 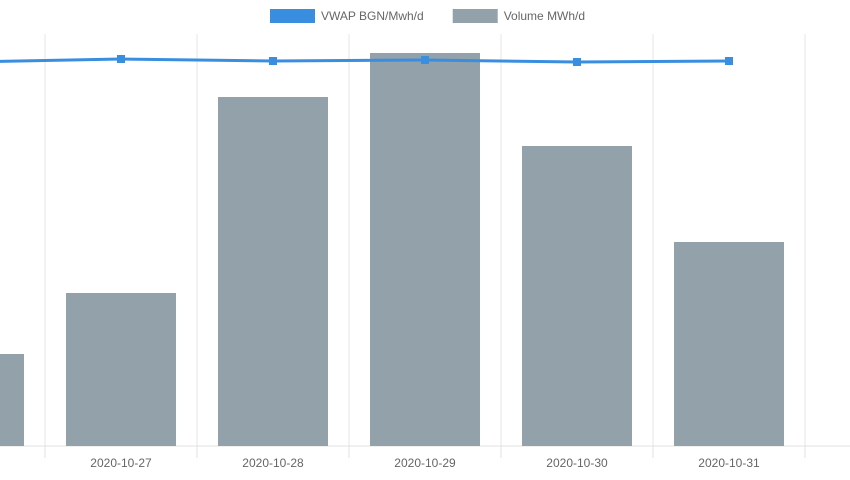 What do you see at coordinates (121, 463) in the screenshot?
I see `x-tick-label: 2020-10-27` at bounding box center [121, 463].